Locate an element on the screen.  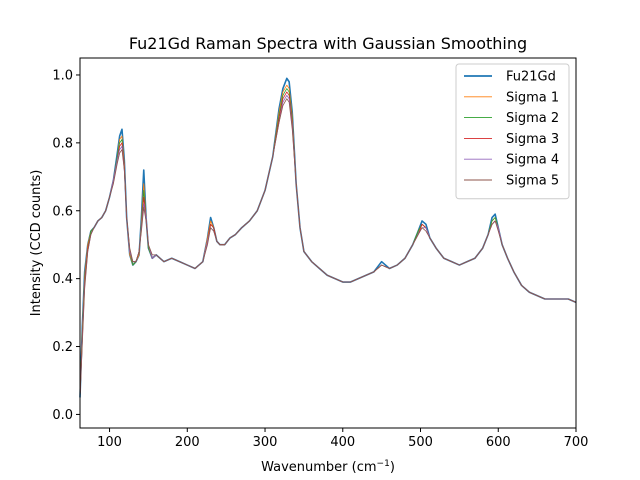
x-tick-label: 100 is located at coordinates (109, 442).